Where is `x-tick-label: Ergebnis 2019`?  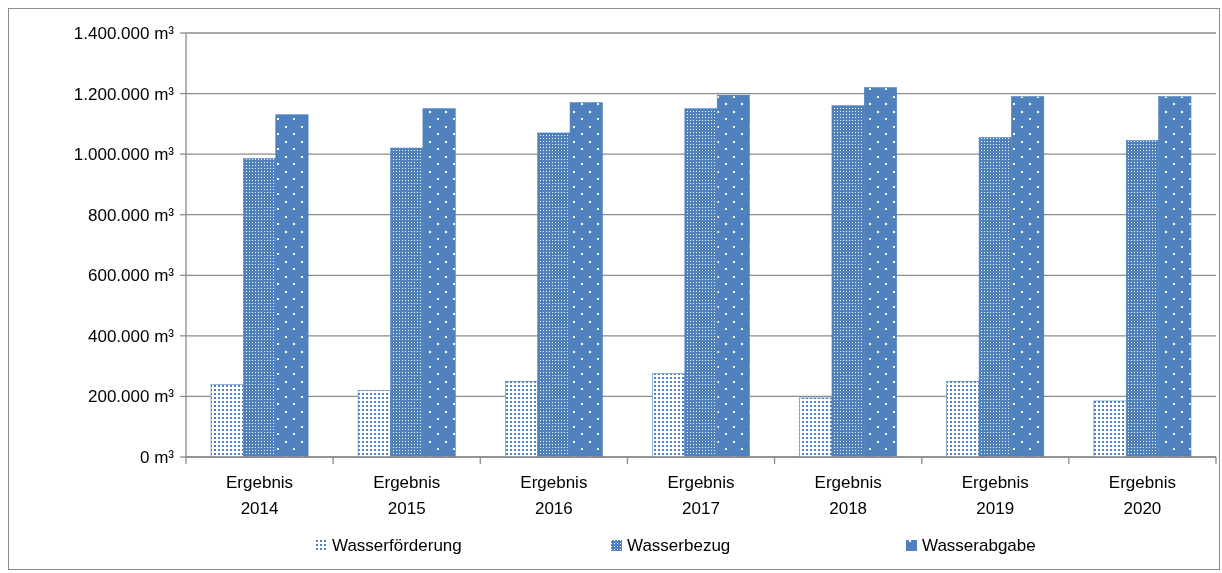 x-tick-label: Ergebnis 2019 is located at coordinates (995, 495).